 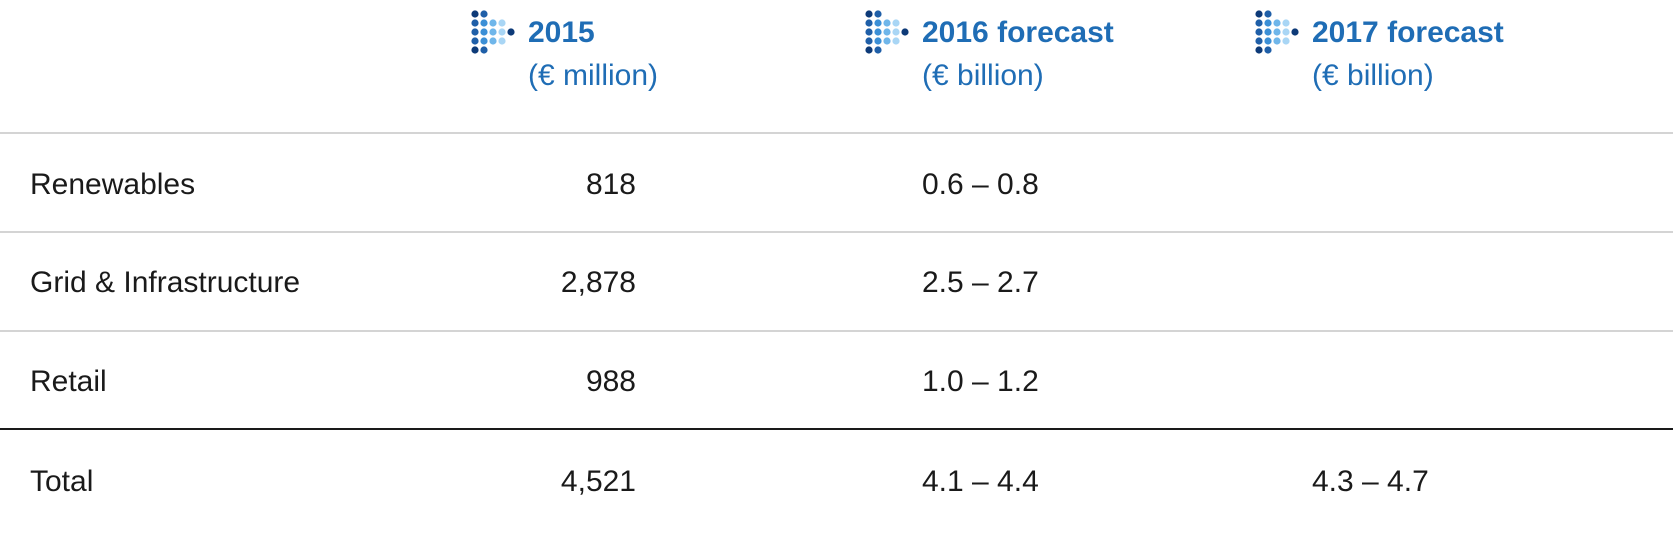 I want to click on row-label: Grid & Infrastructure, so click(x=165, y=282).